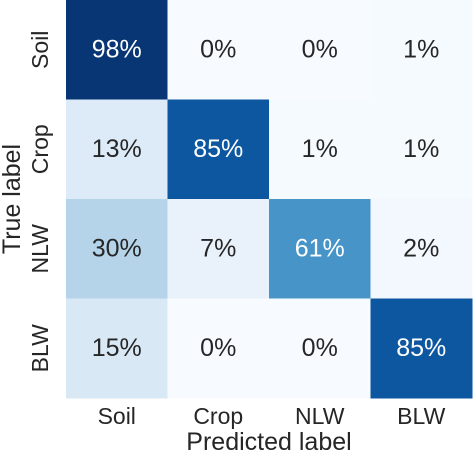  I want to click on heatmap-cell-label: 7%, so click(218, 248).